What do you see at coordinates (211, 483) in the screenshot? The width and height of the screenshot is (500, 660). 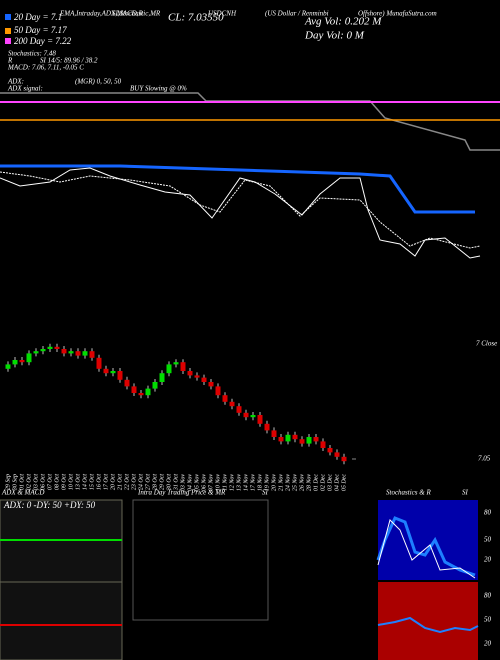 I see `x-tick-label: 07 Nov` at bounding box center [211, 483].